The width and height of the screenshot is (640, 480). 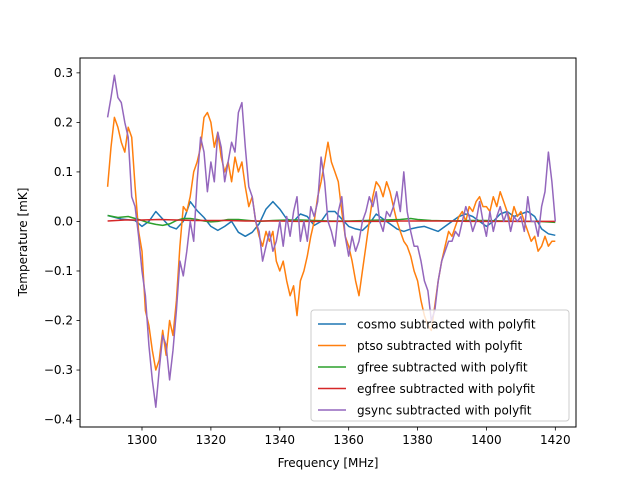 I want to click on x-tick-label: 1300, so click(x=142, y=440).